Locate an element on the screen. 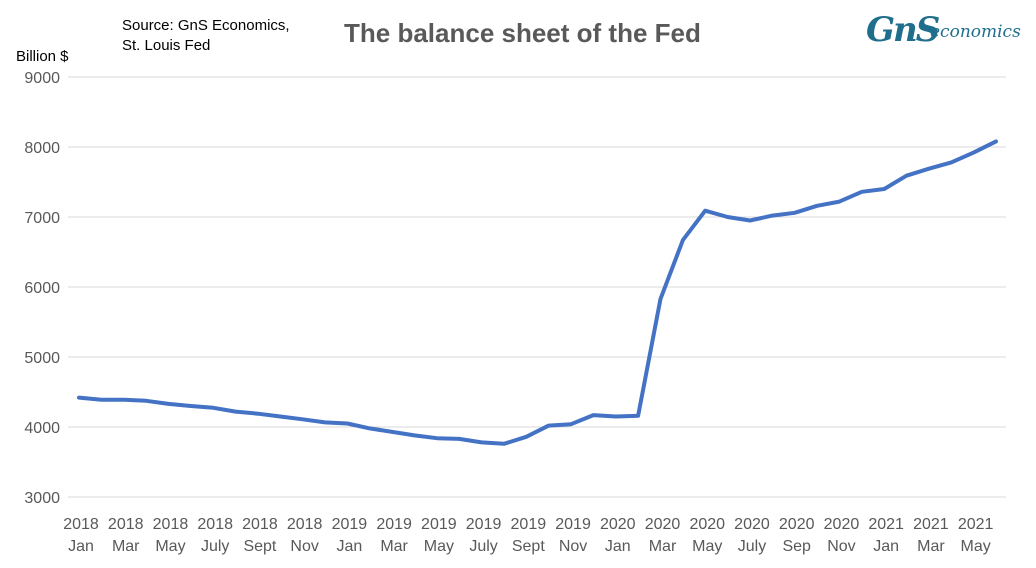  y-tick-label: 5000 is located at coordinates (42, 358).